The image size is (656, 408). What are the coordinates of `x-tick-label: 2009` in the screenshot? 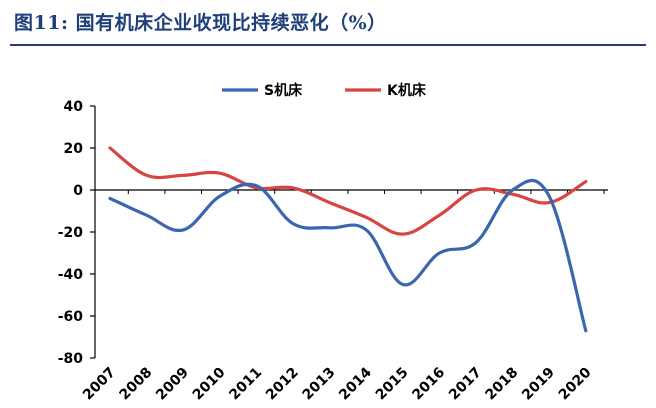 It's located at (172, 384).